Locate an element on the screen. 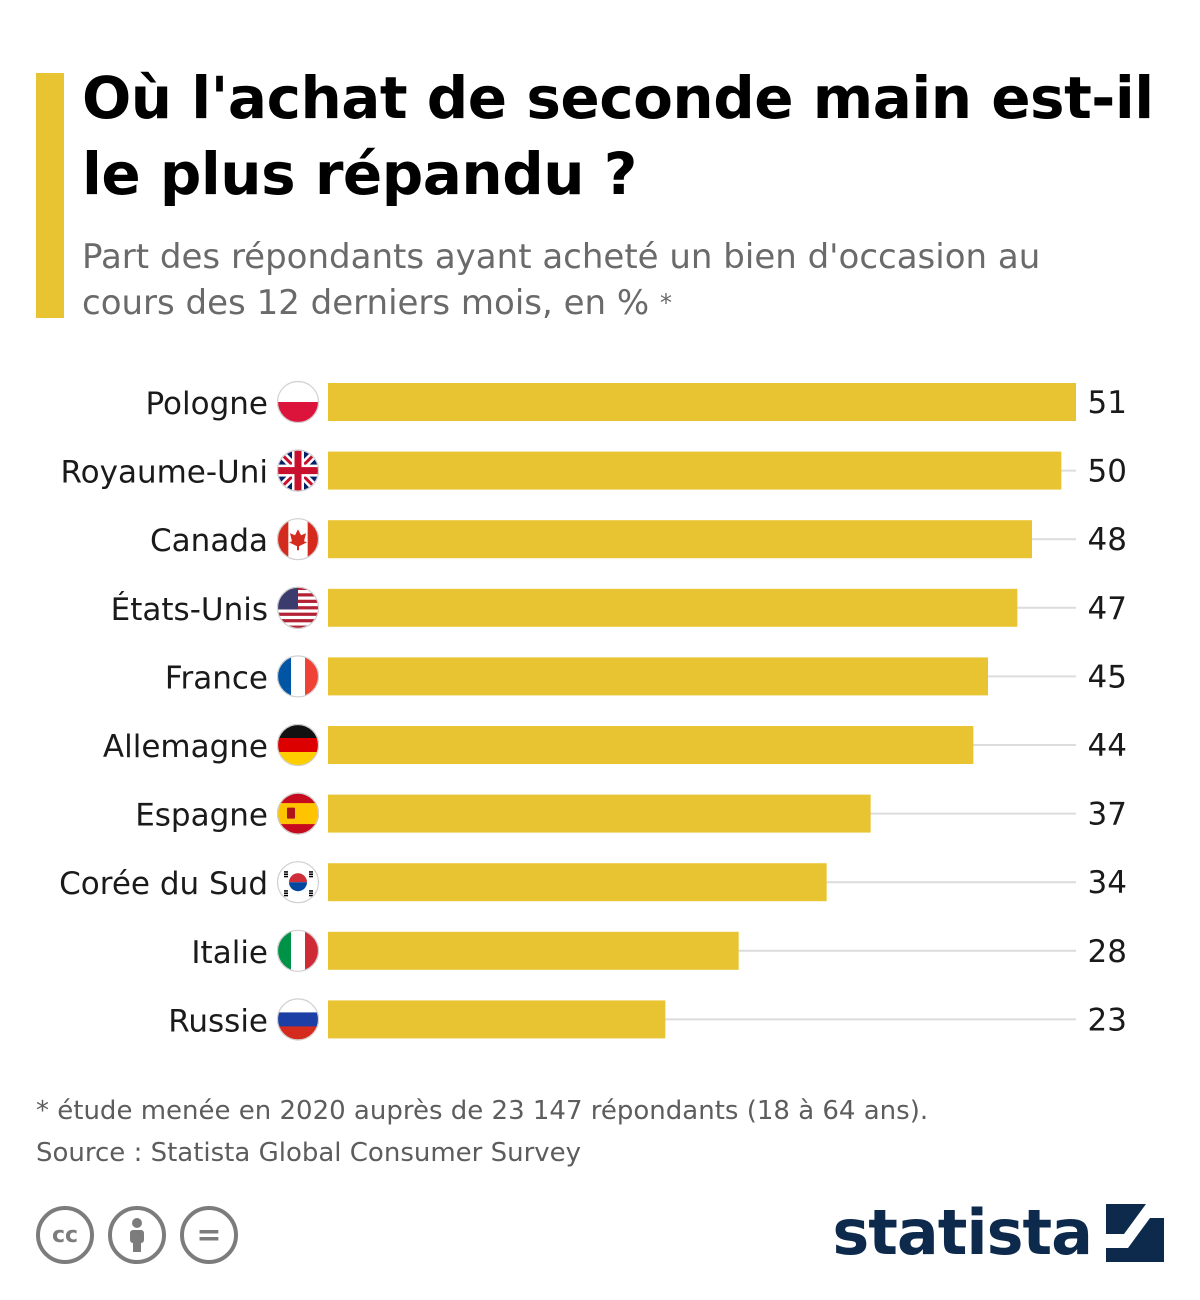 The image size is (1200, 1300). bar-row: Espagne 37 is located at coordinates (631, 813).